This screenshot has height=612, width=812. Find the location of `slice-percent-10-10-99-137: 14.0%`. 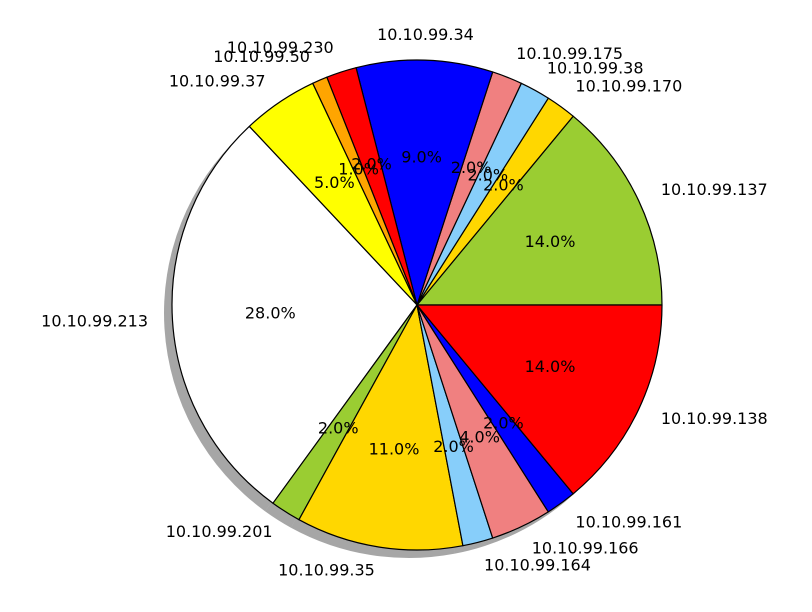

slice-percent-10-10-99-137: 14.0% is located at coordinates (550, 241).